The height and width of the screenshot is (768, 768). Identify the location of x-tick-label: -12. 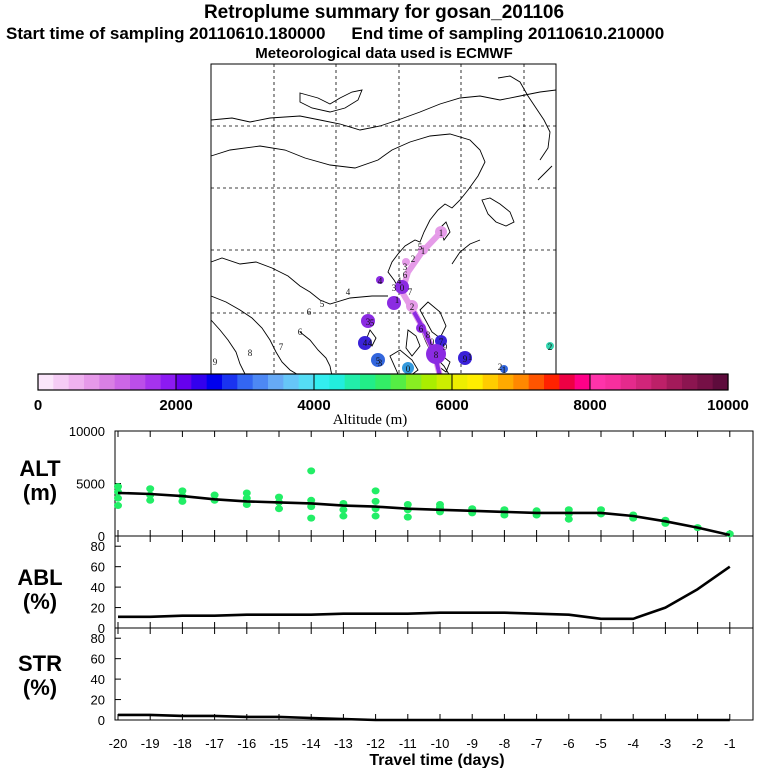
(375, 743).